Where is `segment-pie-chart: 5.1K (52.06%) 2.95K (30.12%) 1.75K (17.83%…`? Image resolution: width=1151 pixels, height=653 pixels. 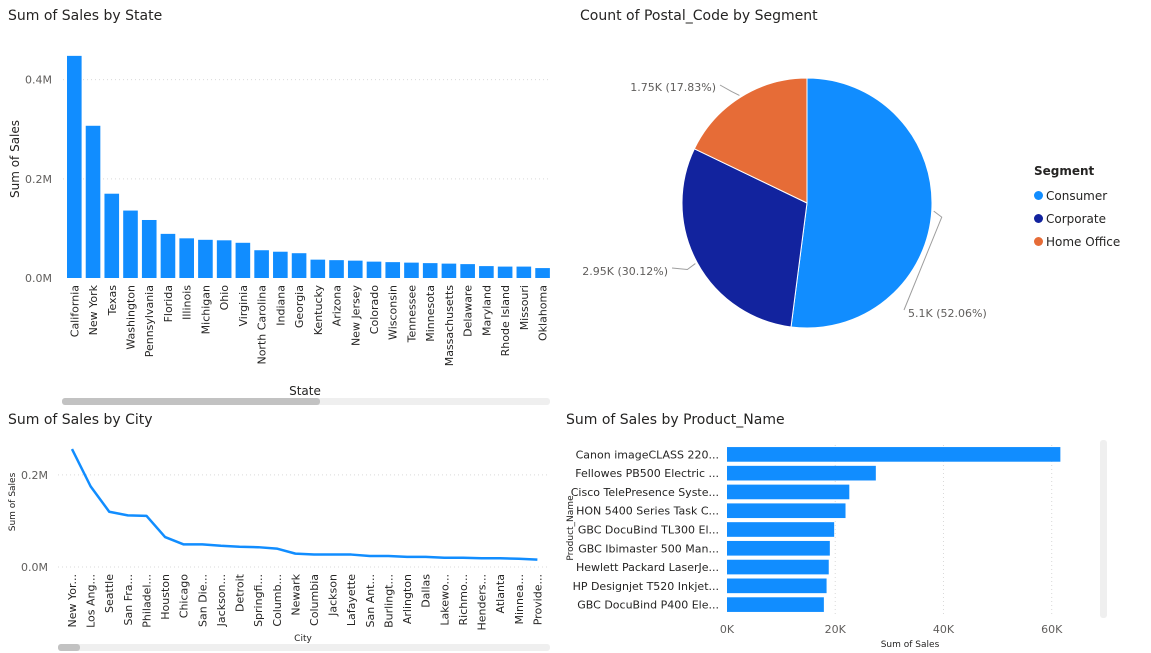
segment-pie-chart: 5.1K (52.06%) 2.95K (30.12%) 1.75K (17.83%… is located at coordinates (784, 203).